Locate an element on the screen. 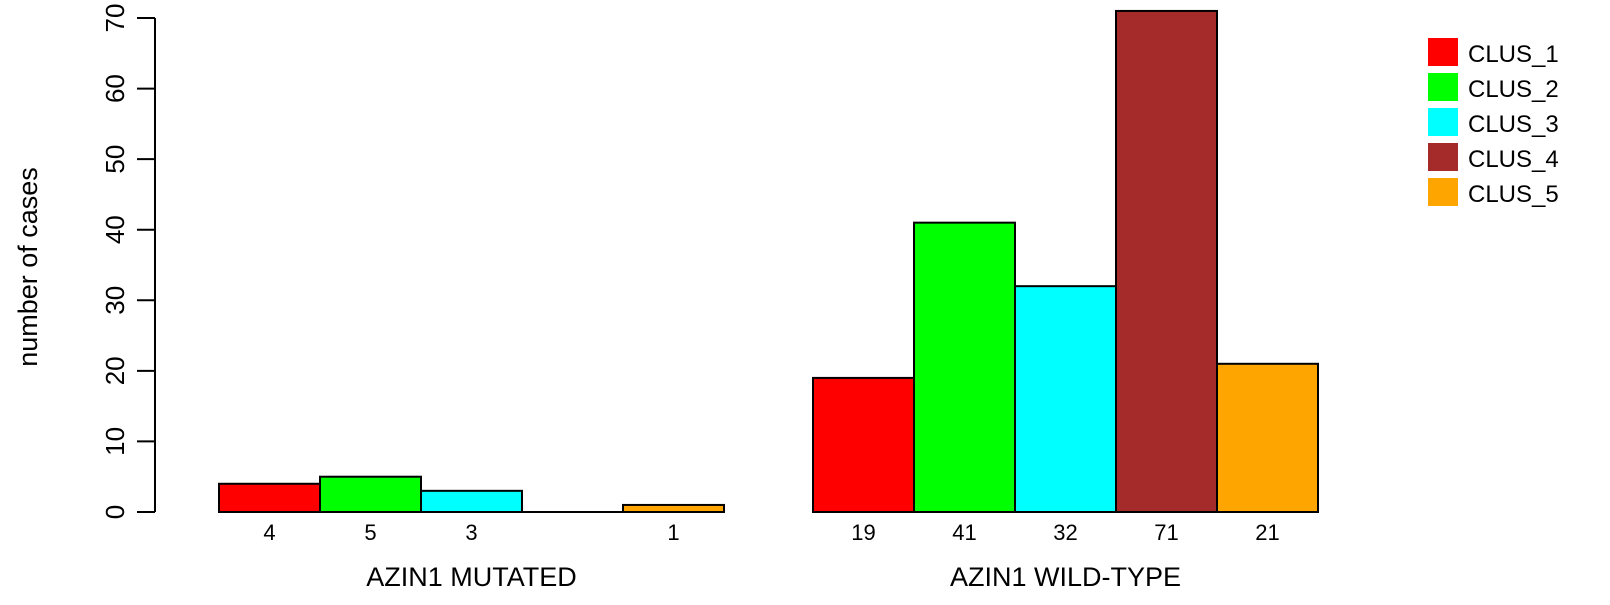 This screenshot has width=1610, height=605. y-tick-label: 40 is located at coordinates (115, 229).